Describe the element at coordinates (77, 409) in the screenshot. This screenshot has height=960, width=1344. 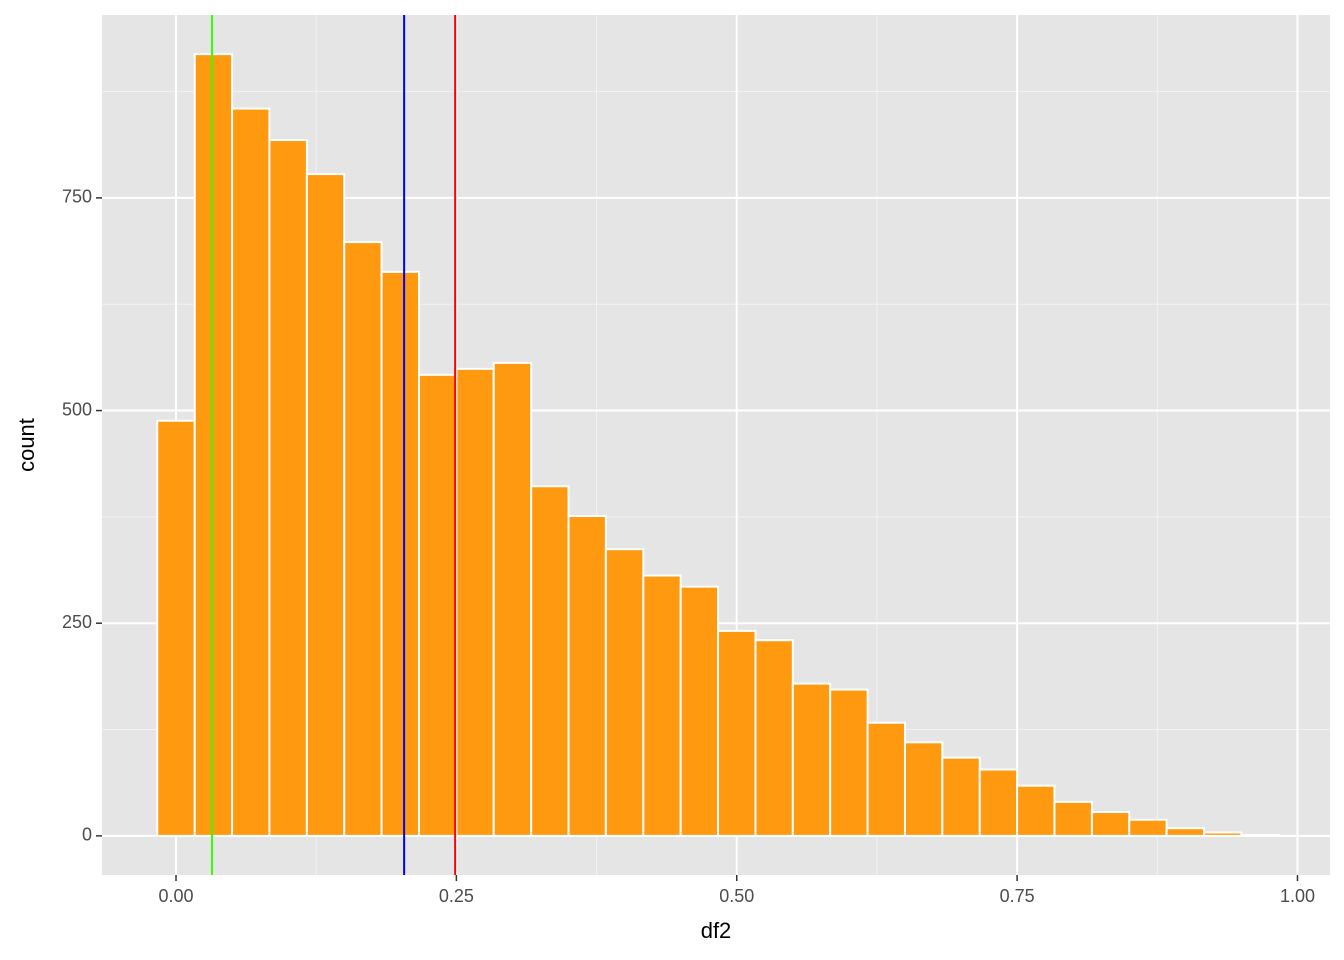
I see `y-tick-label: 500` at that location.